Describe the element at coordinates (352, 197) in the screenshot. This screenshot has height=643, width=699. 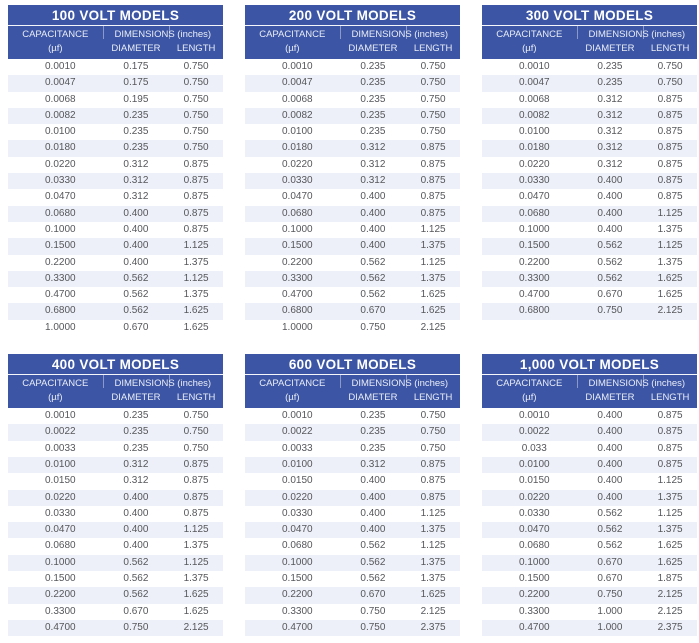
I see `table-row: 0.0470 0.400 0.875` at that location.